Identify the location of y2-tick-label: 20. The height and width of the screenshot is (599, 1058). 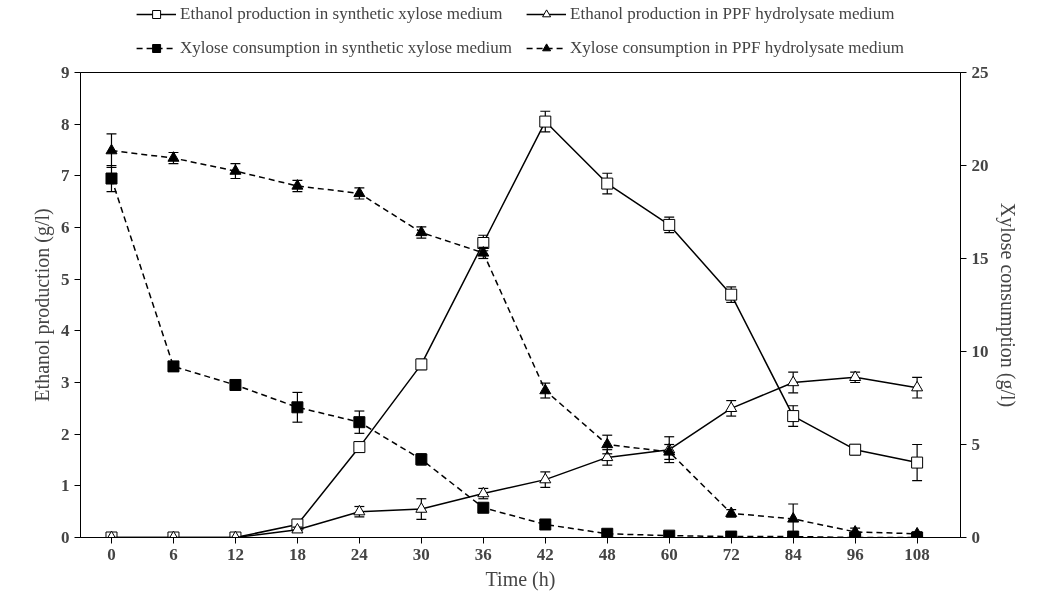
(980, 165).